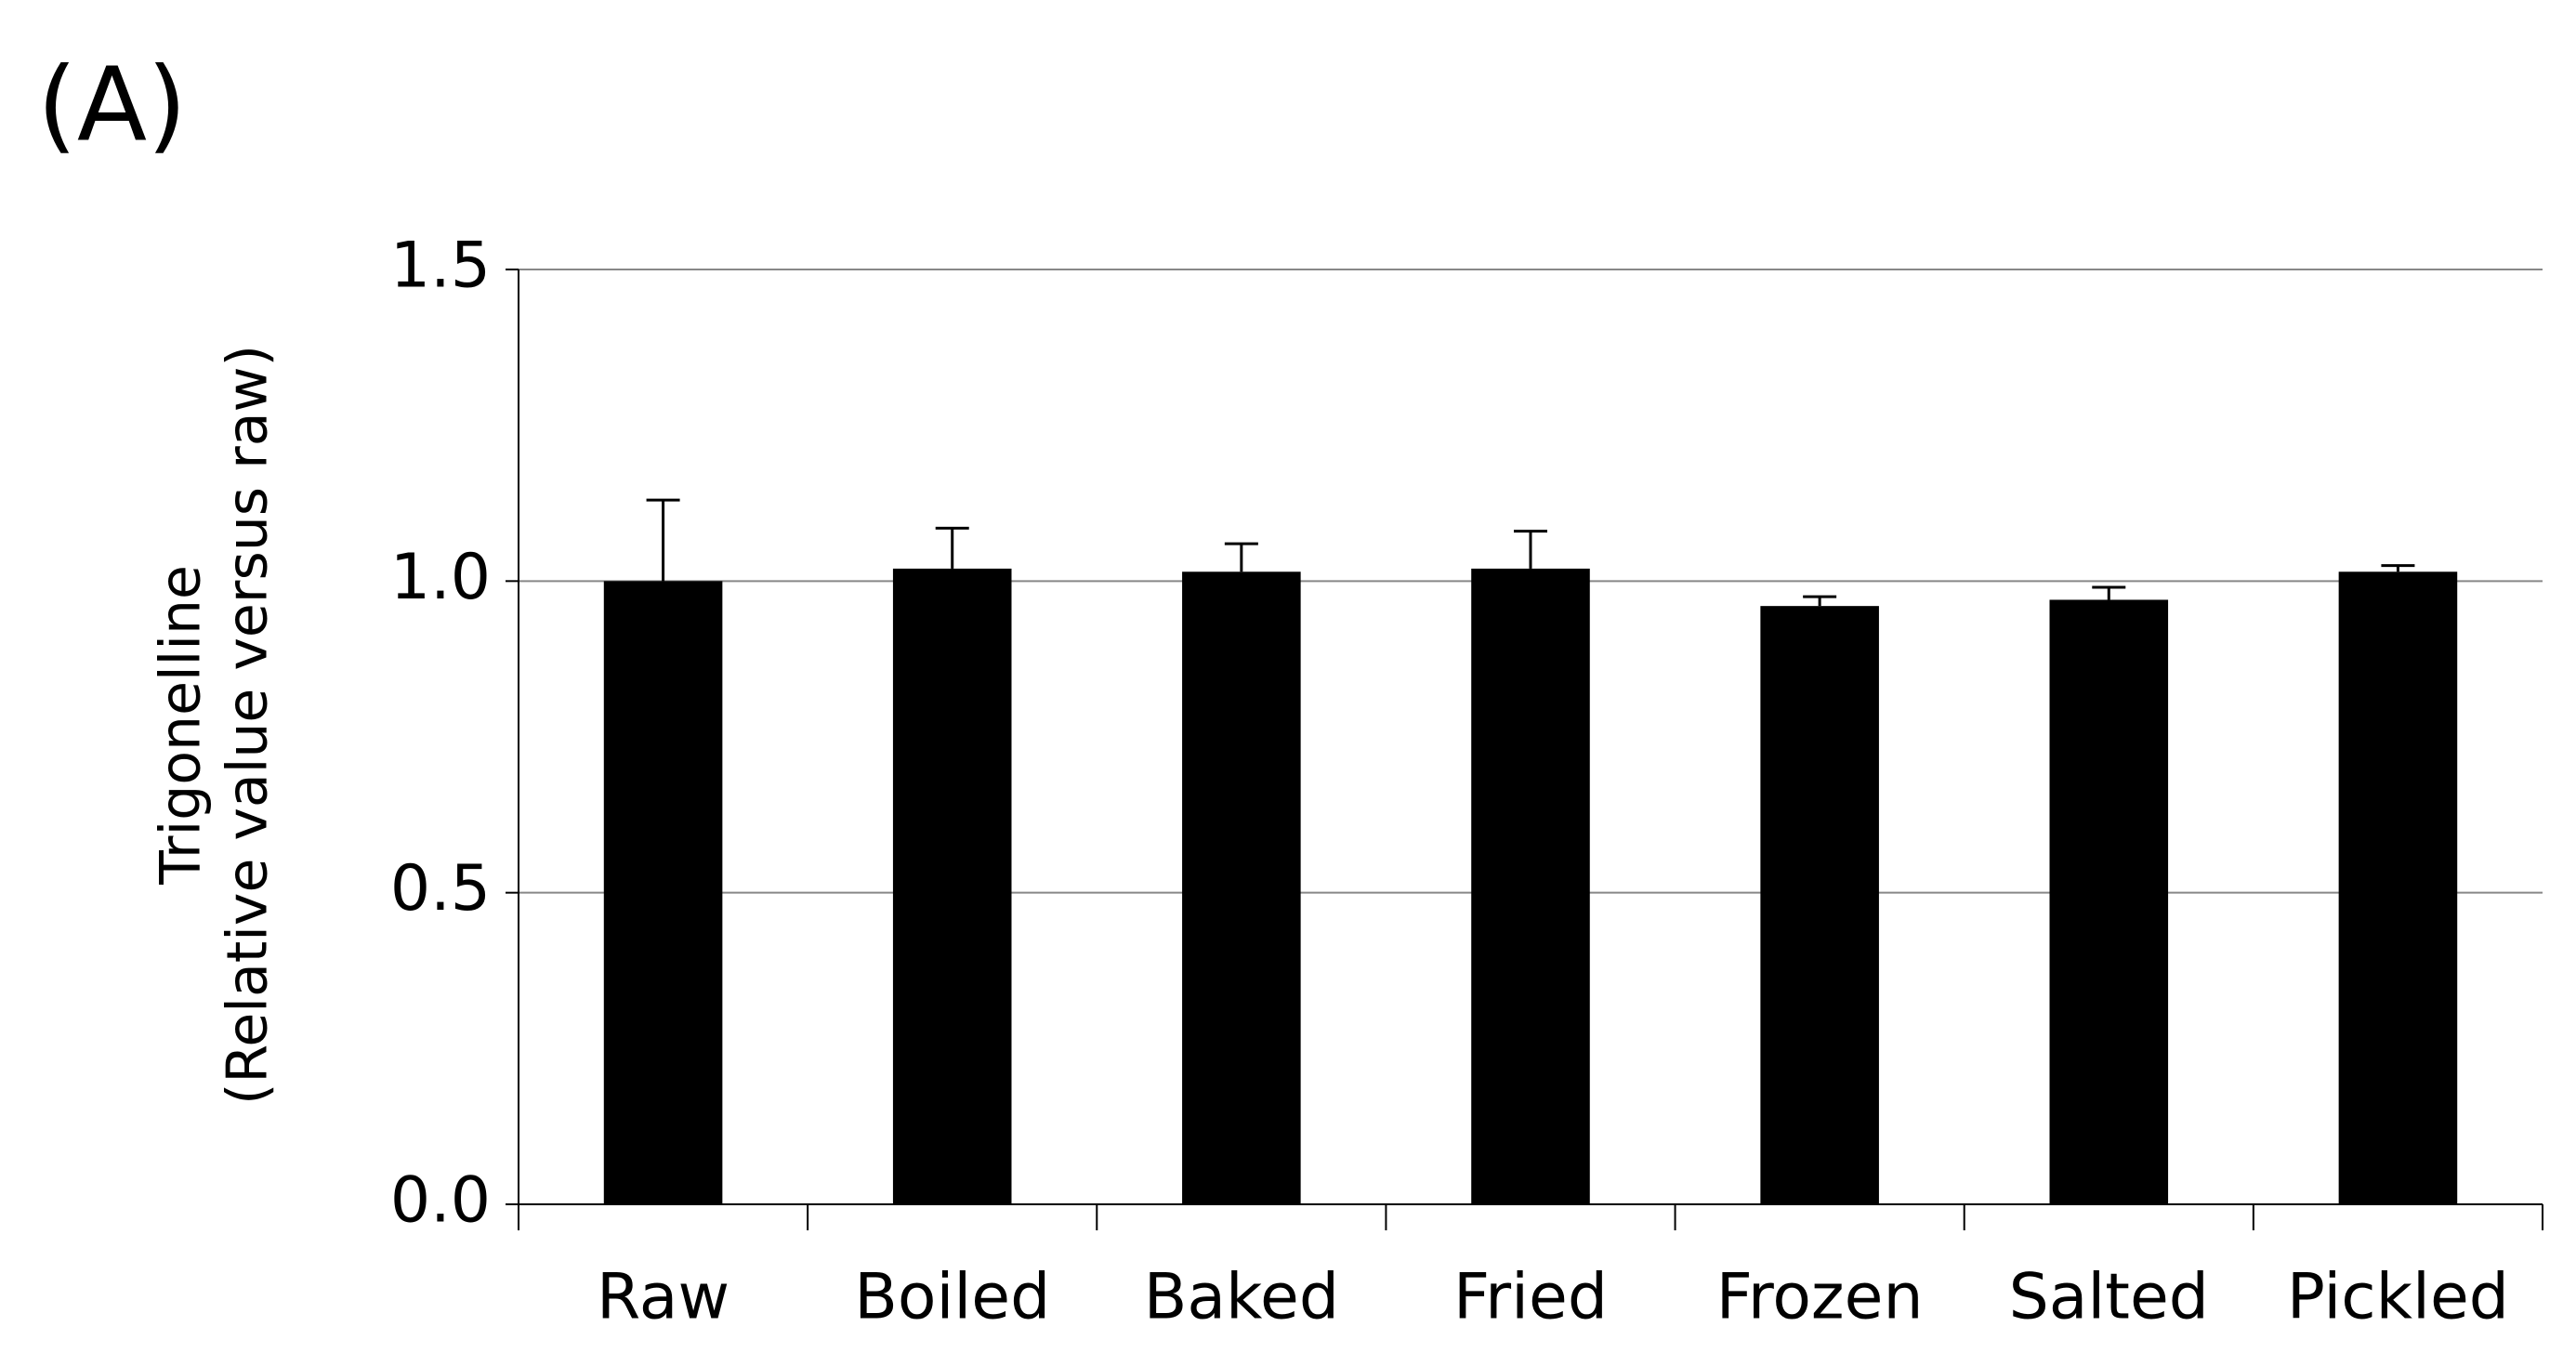 The image size is (2576, 1366). I want to click on y-axis-title-line: (Relative value versus raw), so click(248, 725).